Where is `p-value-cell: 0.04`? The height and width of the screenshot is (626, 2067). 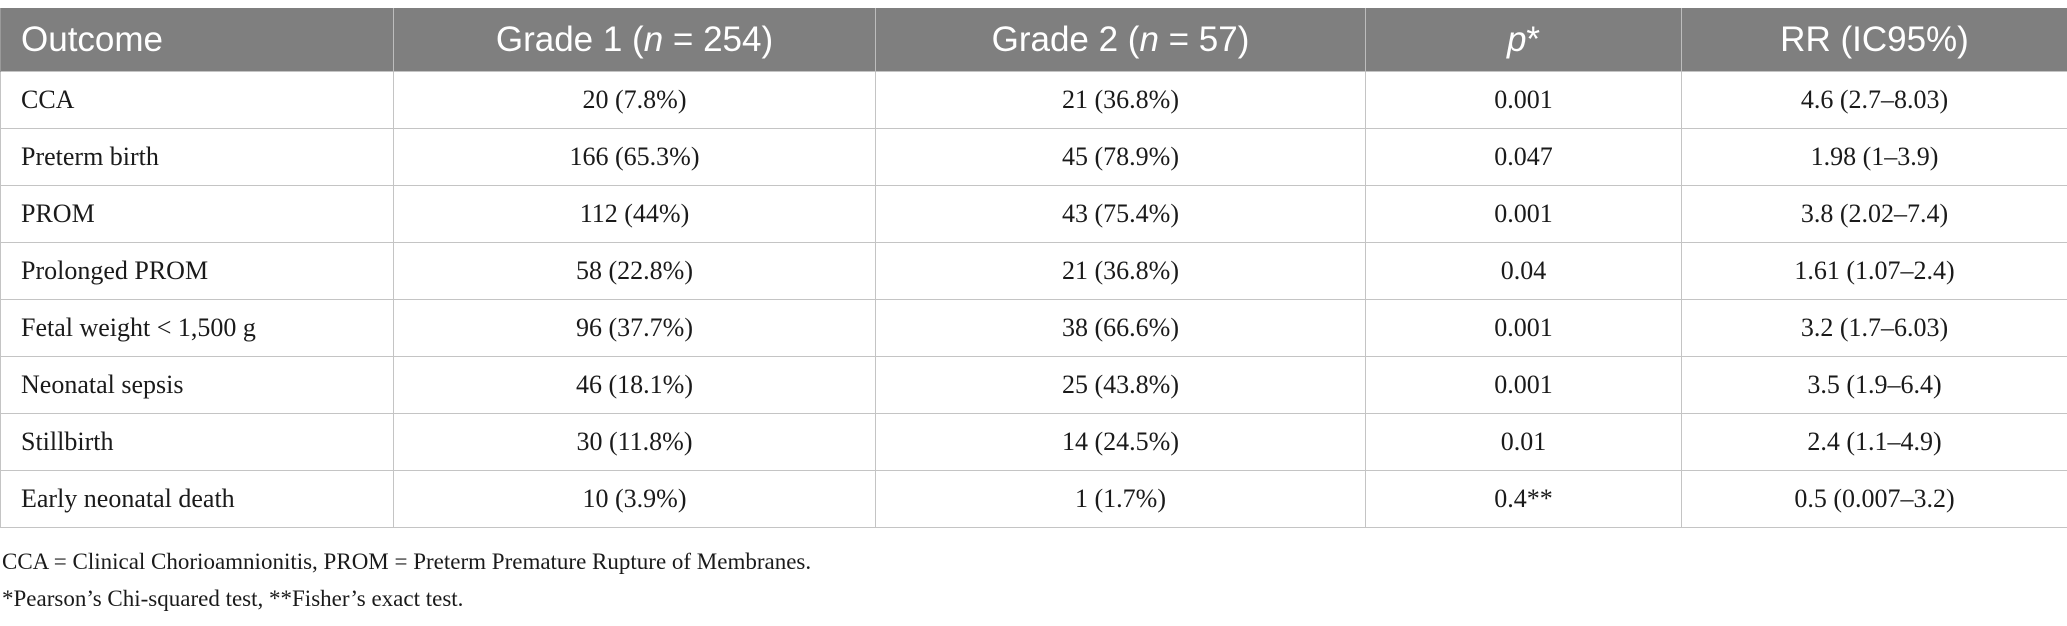 p-value-cell: 0.04 is located at coordinates (1523, 271).